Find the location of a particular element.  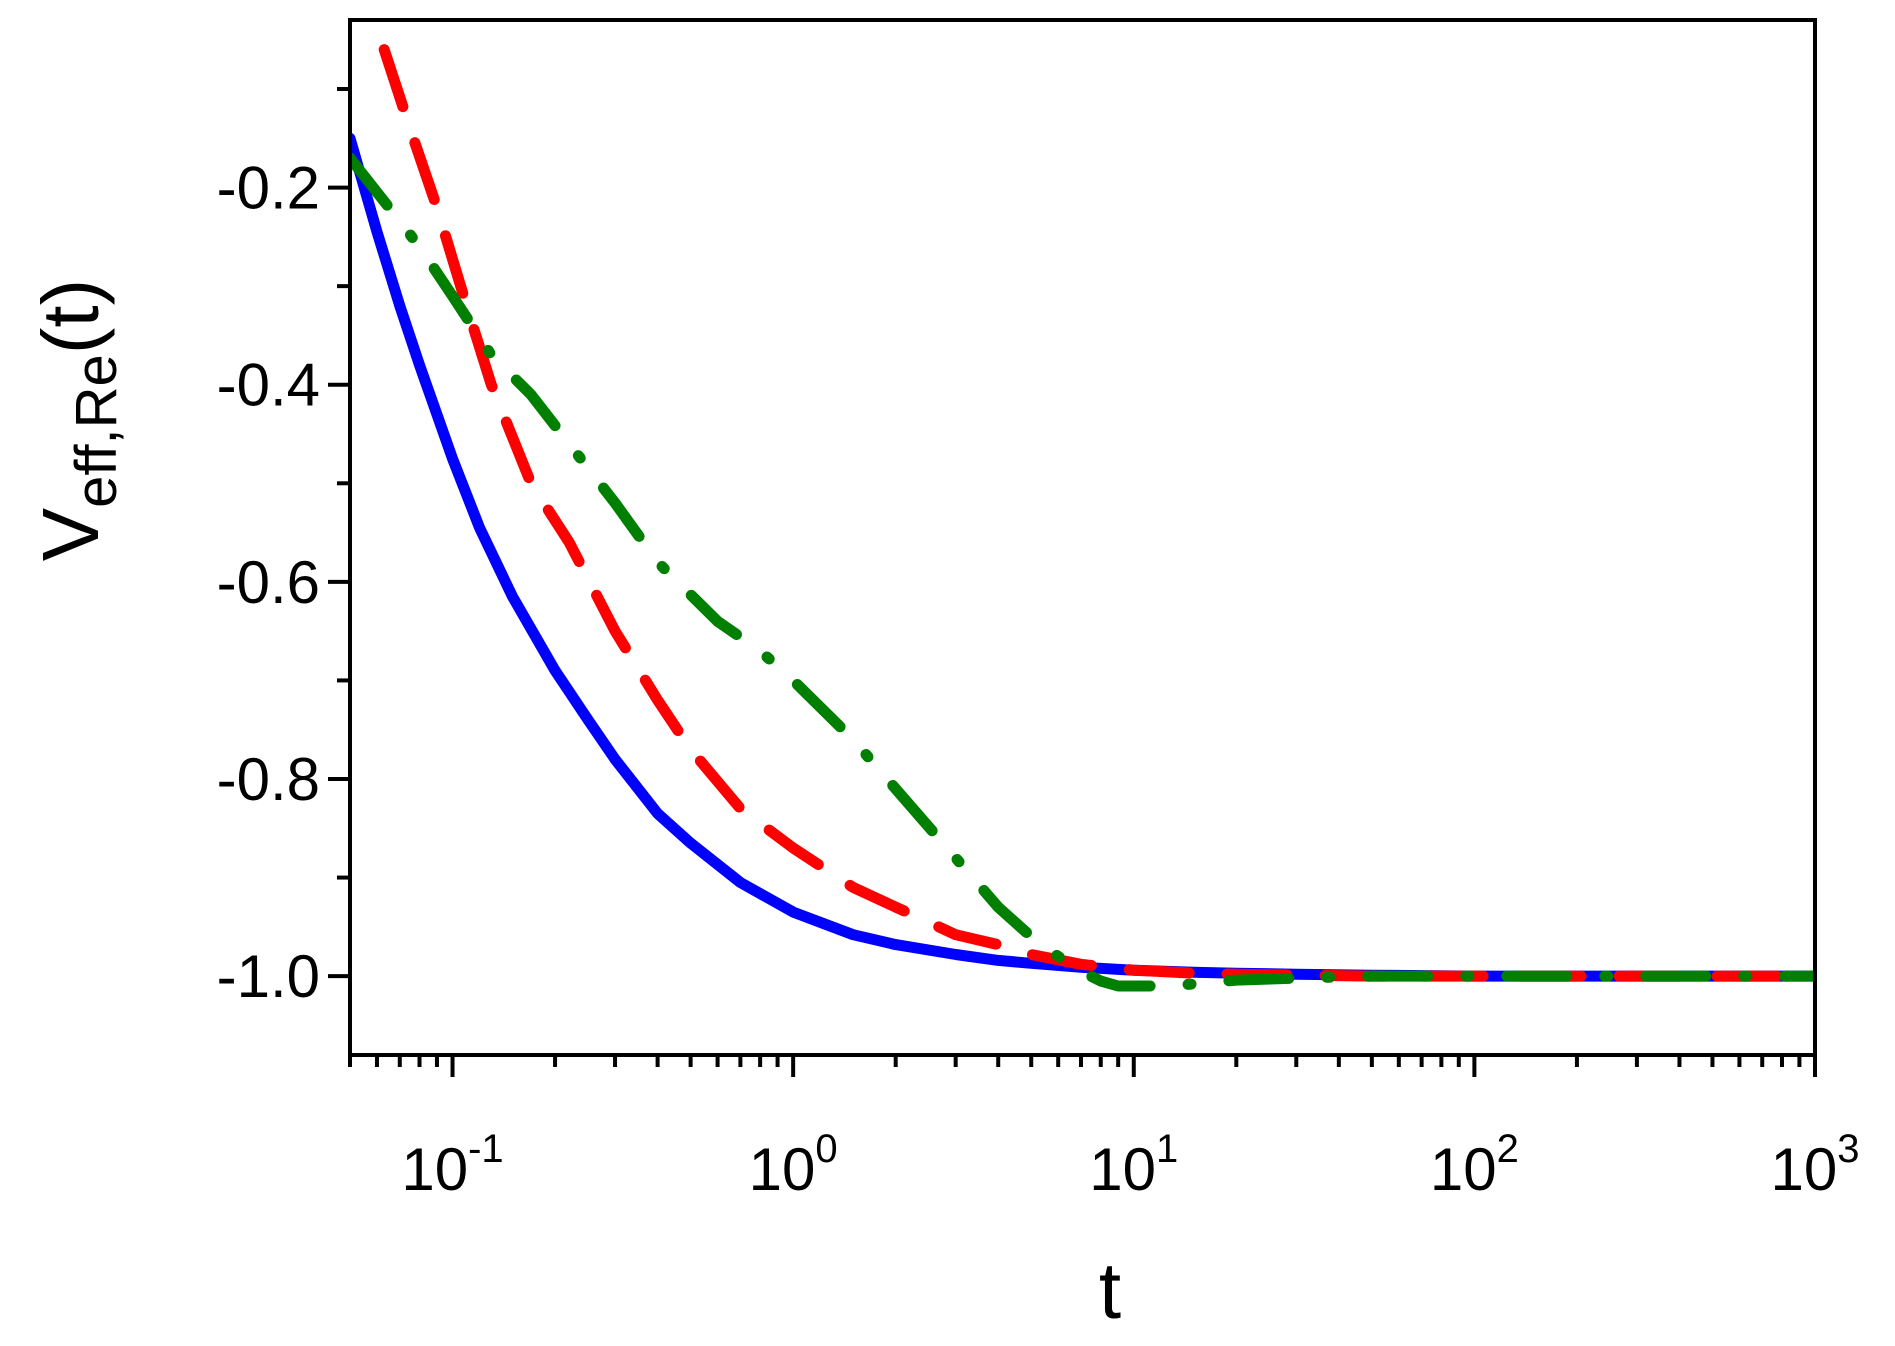

y-axis-title-subscript: eff,Re is located at coordinates (96, 431).